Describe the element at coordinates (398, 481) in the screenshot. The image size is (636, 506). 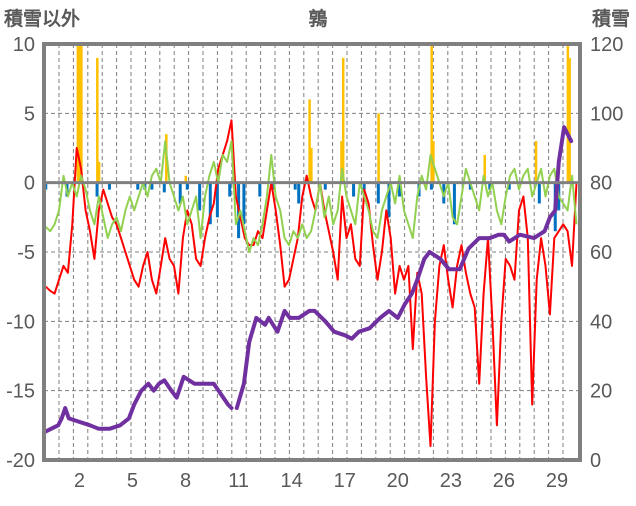
I see `x-tick-label: 20` at that location.